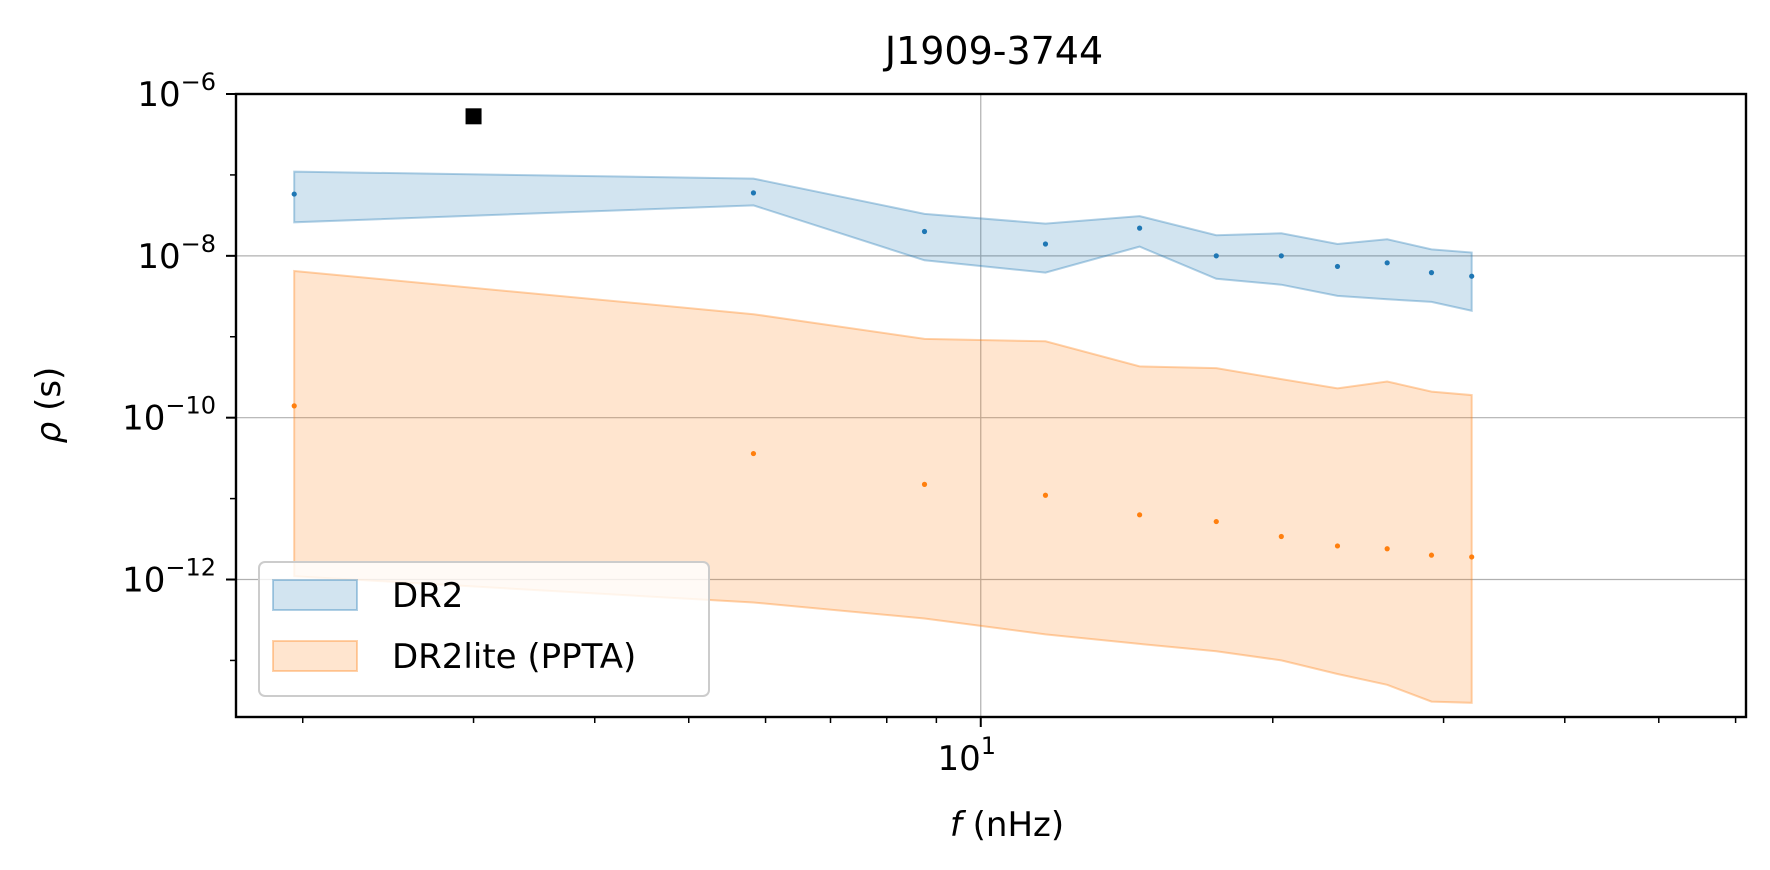  I want to click on legend-label-dr2lite: DR2lite (PPTA), so click(514, 657).